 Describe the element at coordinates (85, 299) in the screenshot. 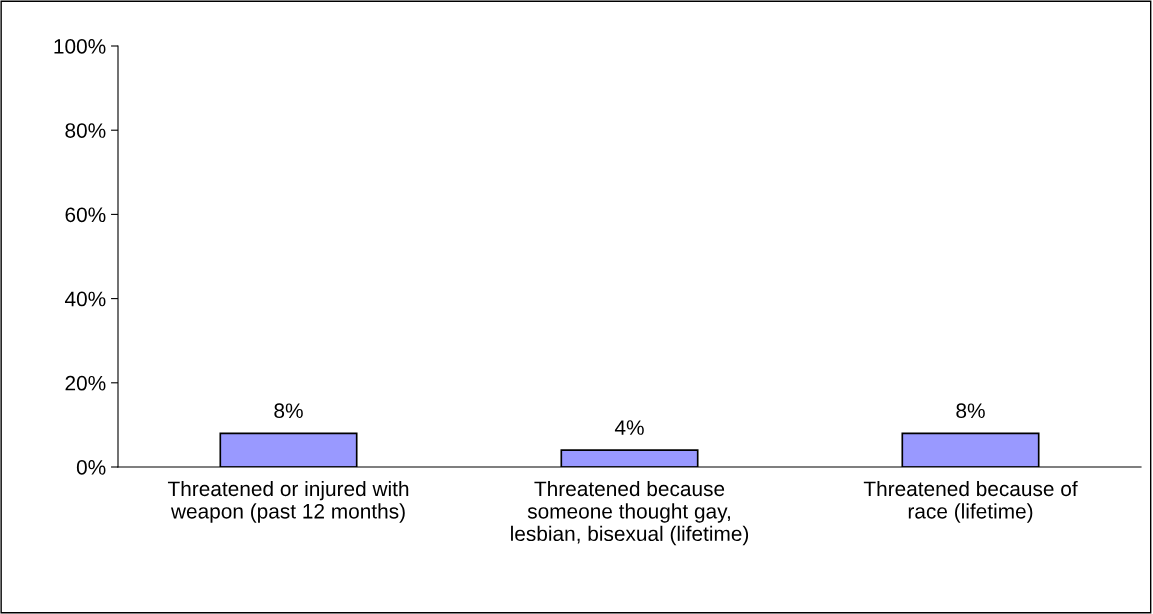

I see `y-tick-label: 40%` at that location.